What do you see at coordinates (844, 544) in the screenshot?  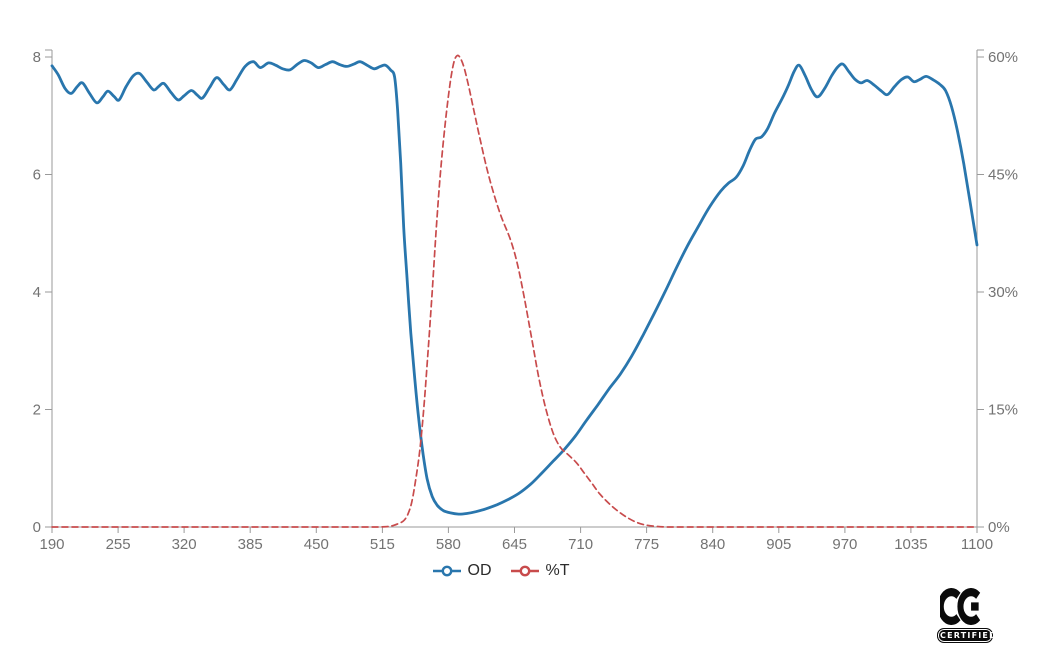 I see `x-axis-tick-label: 970` at bounding box center [844, 544].